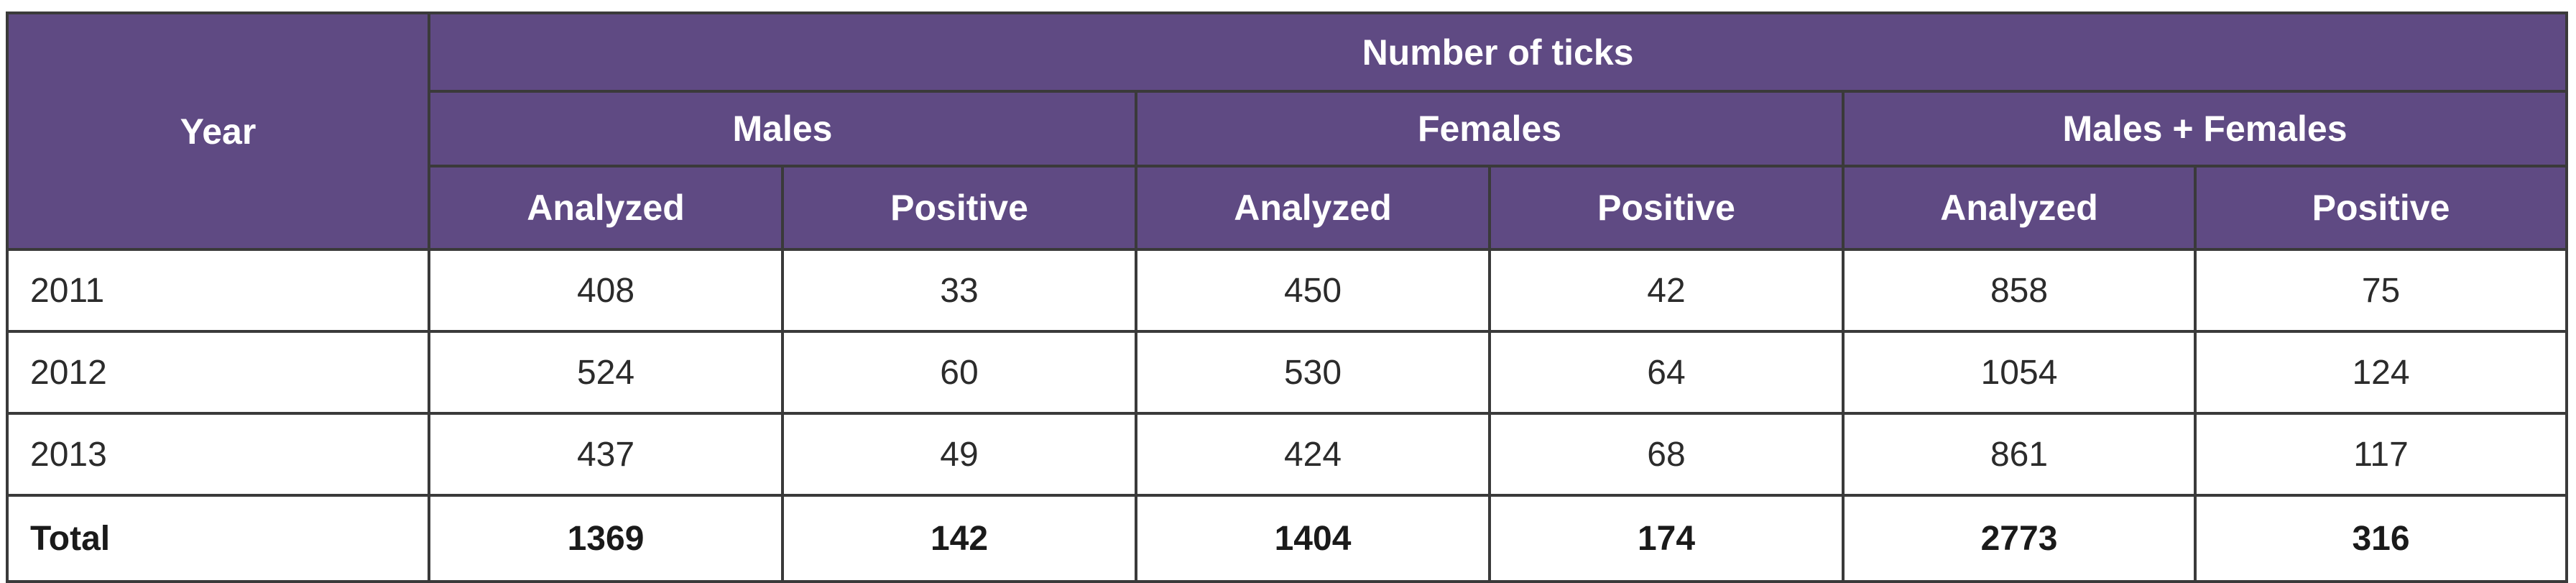  I want to click on combined-positive-cell: 124, so click(2381, 372).